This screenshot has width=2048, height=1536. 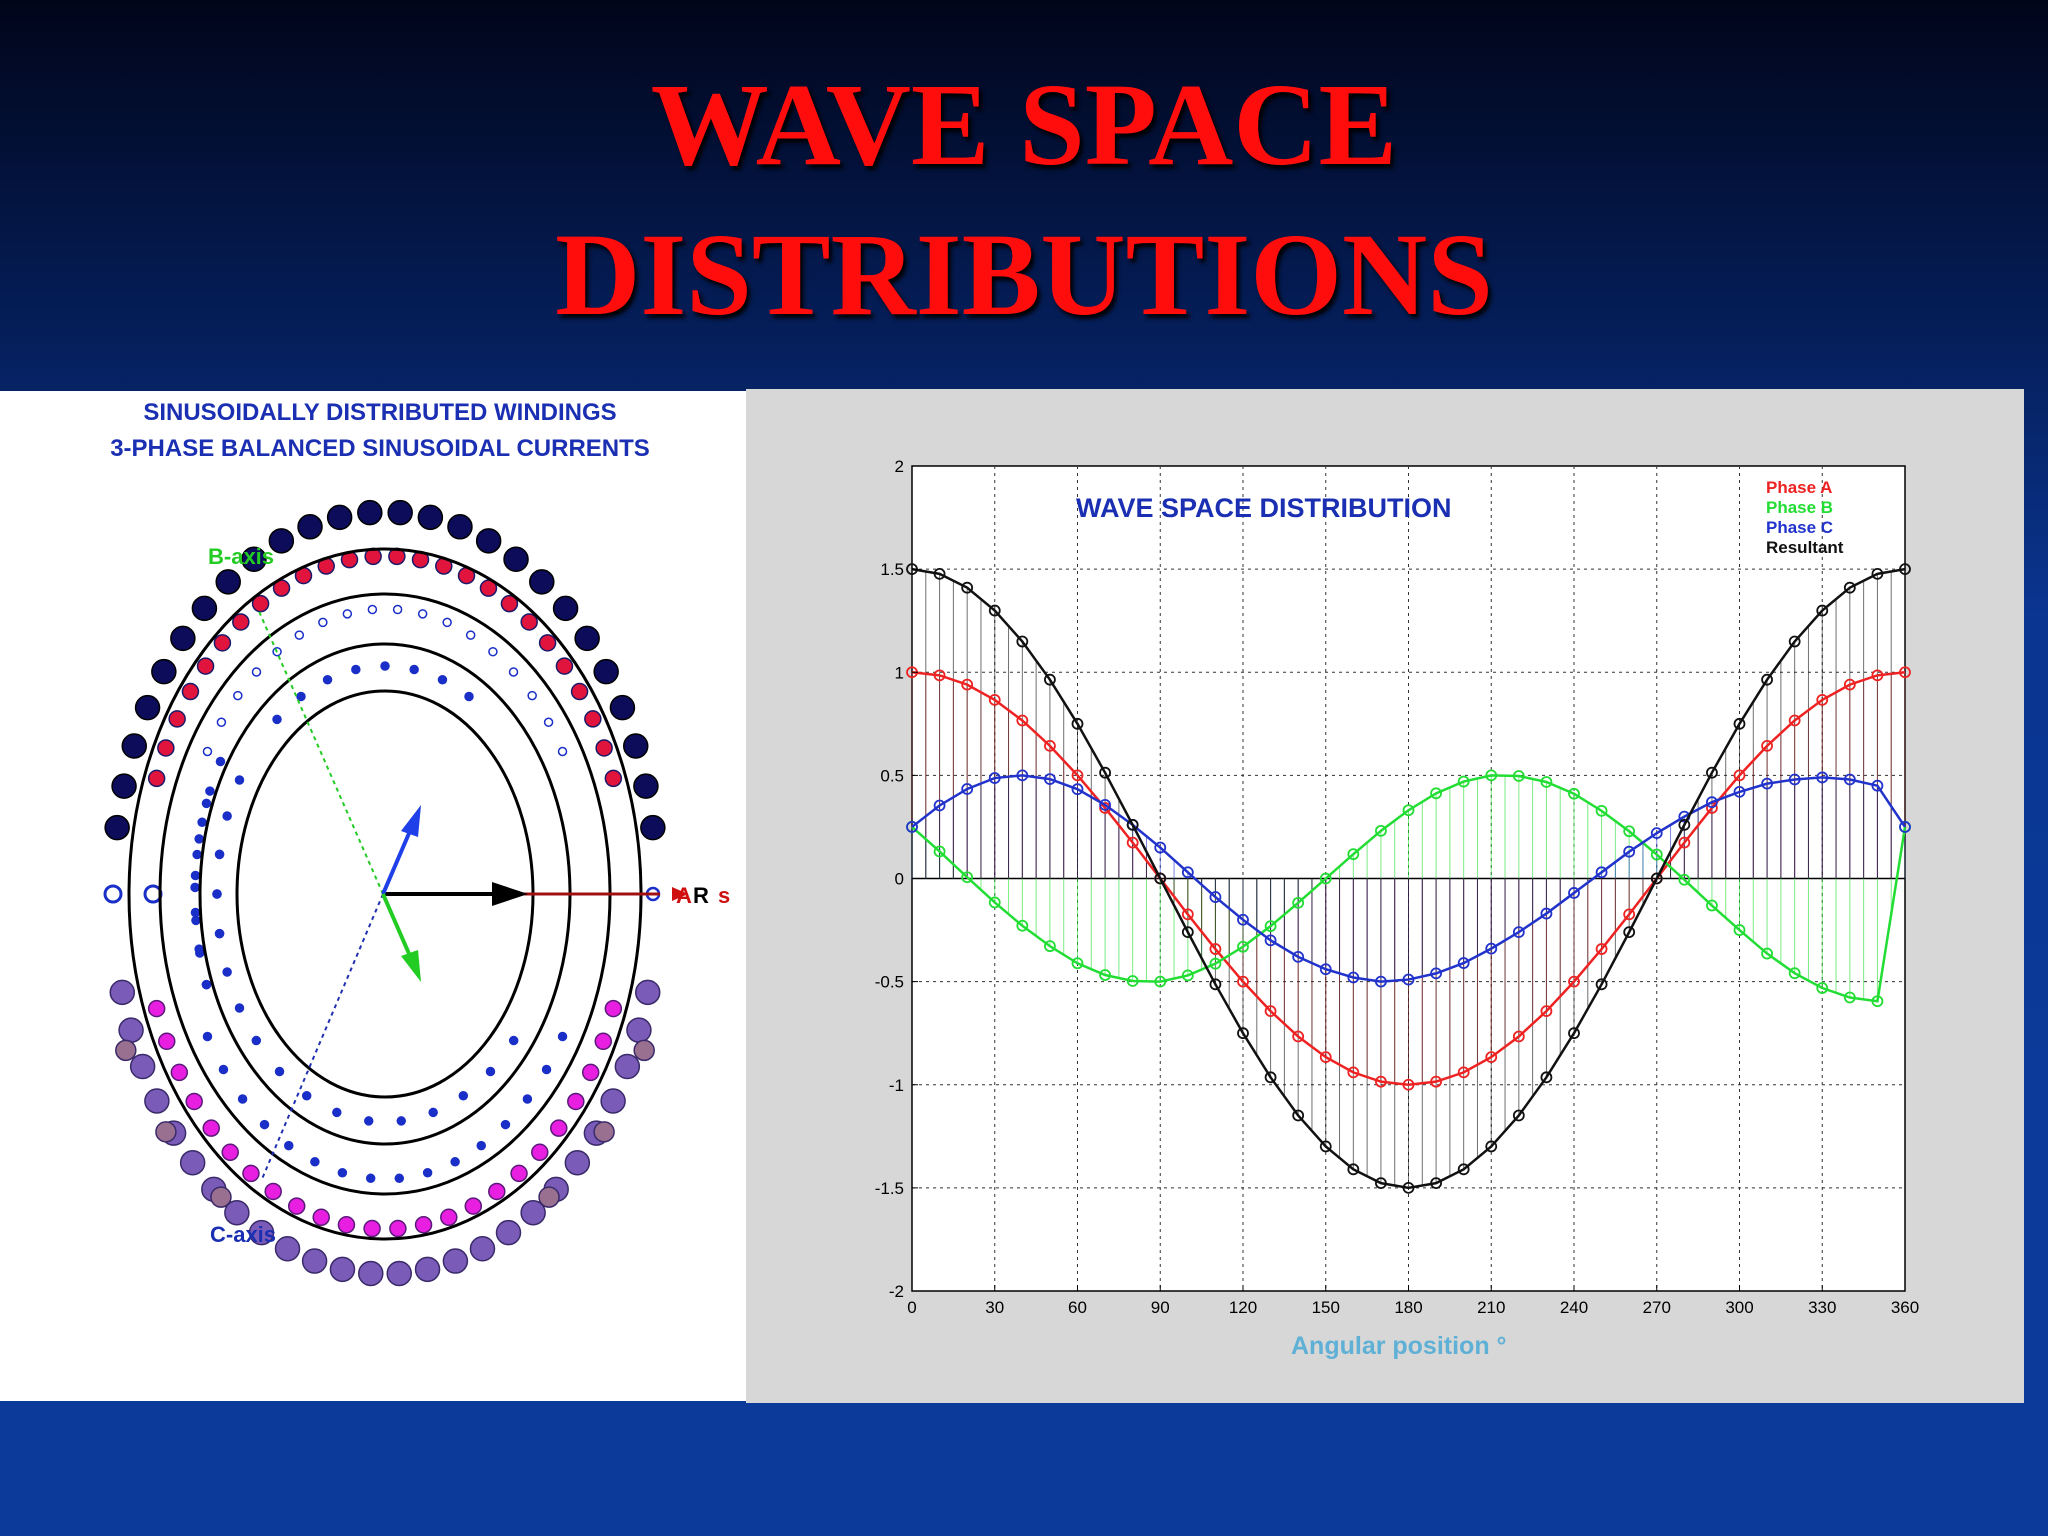 What do you see at coordinates (380, 412) in the screenshot?
I see `winding-title-line1: SINUSOIDALLY DISTRIBUTED WINDINGS` at bounding box center [380, 412].